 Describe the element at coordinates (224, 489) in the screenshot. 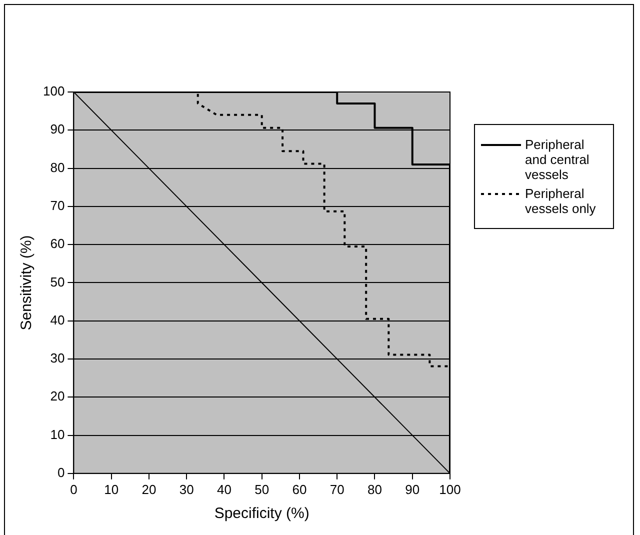

I see `x-tick-label: 40` at that location.